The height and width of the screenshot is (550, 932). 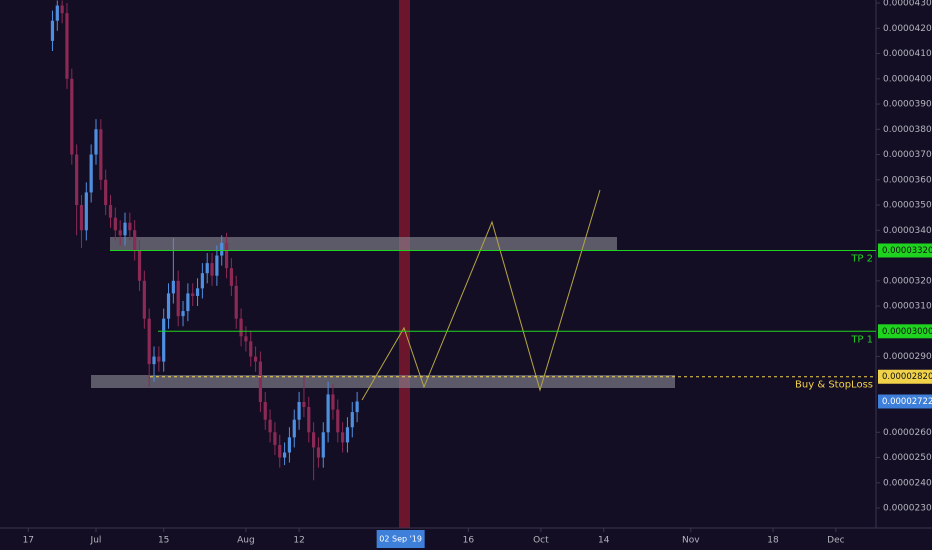 What do you see at coordinates (907, 458) in the screenshot?
I see `y-tick-label: 0.00002500` at bounding box center [907, 458].